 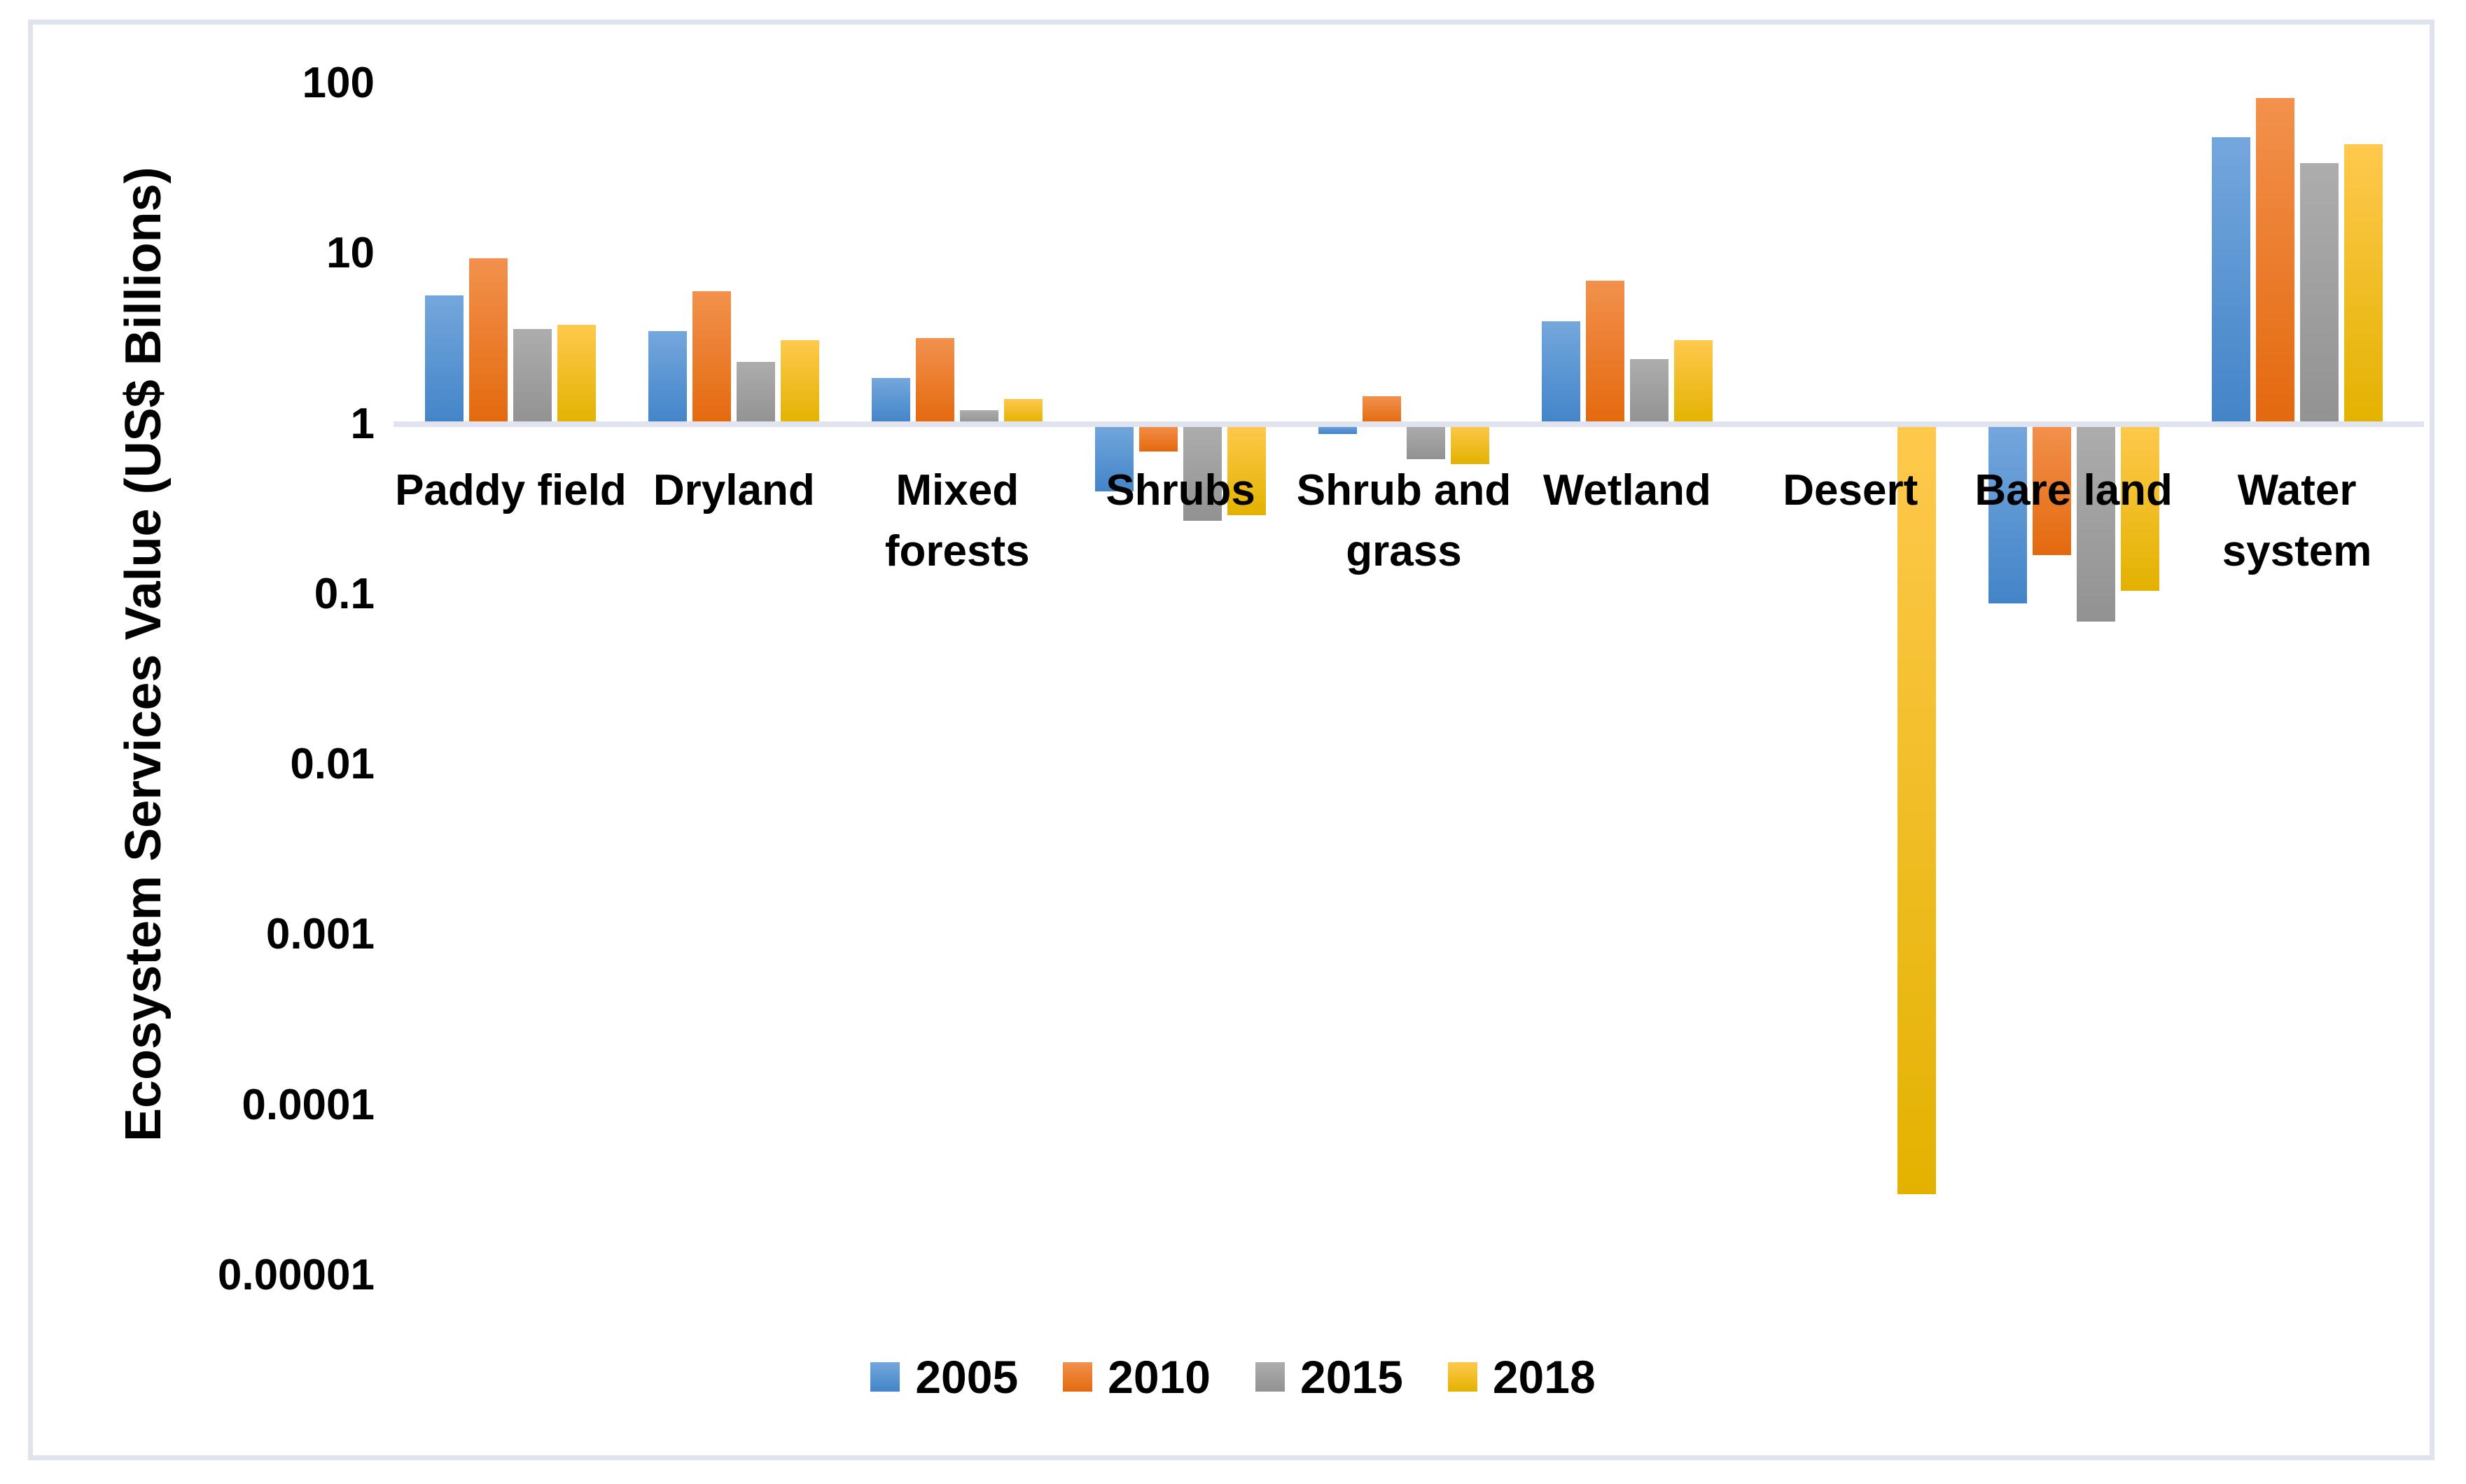 What do you see at coordinates (488, 341) in the screenshot?
I see `bar-2010-paddy-field` at bounding box center [488, 341].